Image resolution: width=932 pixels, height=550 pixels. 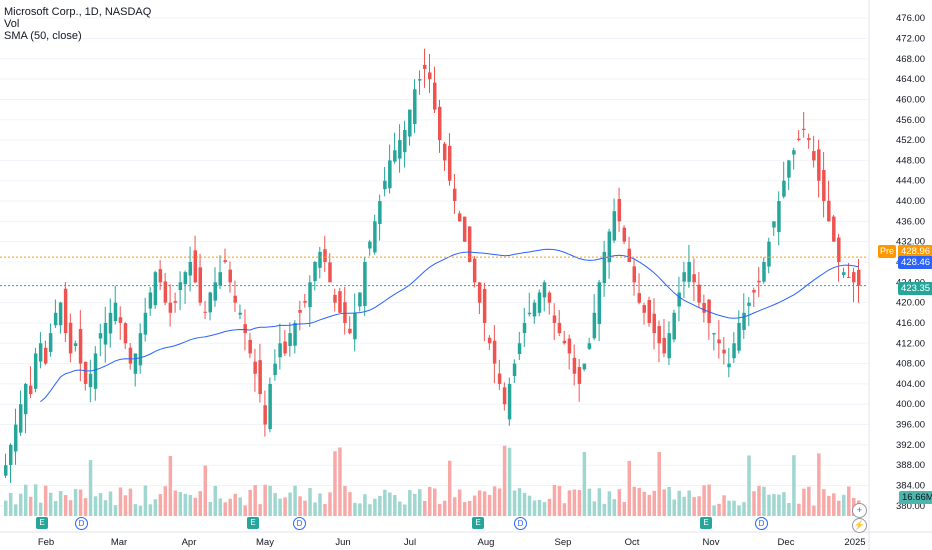 What do you see at coordinates (711, 542) in the screenshot?
I see `x-axis-tick-label: Nov` at bounding box center [711, 542].